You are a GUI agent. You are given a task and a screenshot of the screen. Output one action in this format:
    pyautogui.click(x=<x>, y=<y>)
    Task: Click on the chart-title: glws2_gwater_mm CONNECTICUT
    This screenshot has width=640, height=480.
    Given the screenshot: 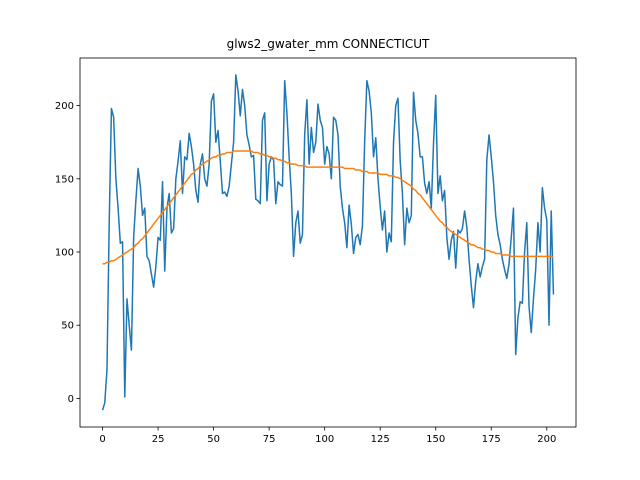 What is the action you would take?
    pyautogui.click(x=328, y=44)
    